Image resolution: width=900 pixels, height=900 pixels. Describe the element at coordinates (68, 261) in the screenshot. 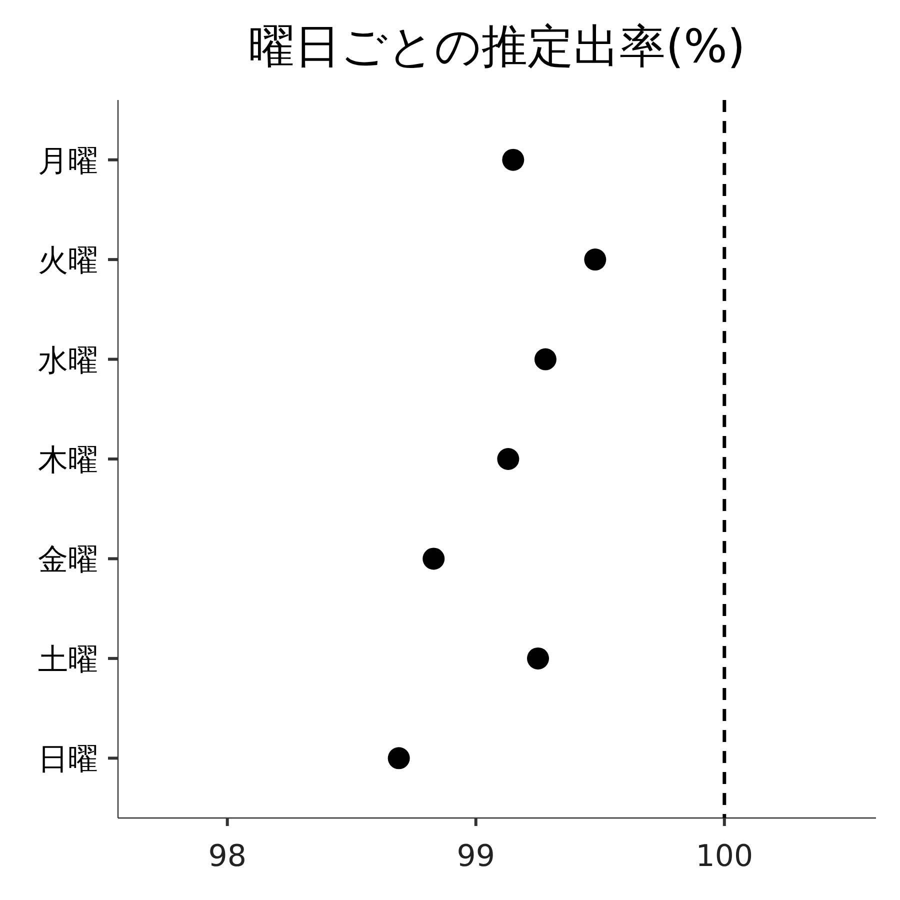

I see `y-tick-label: 火曜` at that location.